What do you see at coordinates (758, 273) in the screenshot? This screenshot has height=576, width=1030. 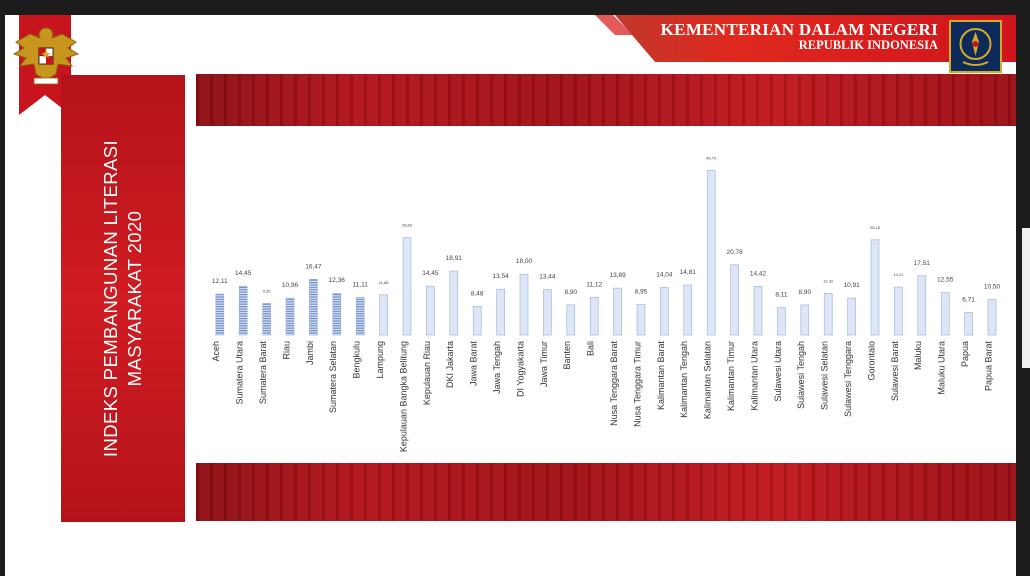 I see `value-label: 14,42` at bounding box center [758, 273].